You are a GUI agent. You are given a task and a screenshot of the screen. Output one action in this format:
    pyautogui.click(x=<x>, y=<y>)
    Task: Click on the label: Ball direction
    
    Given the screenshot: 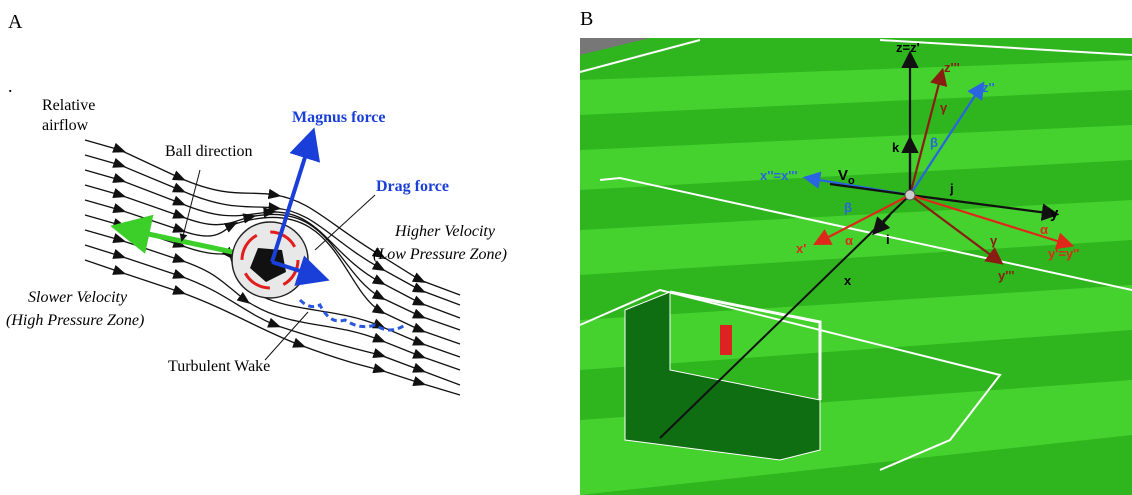 What is the action you would take?
    pyautogui.click(x=209, y=151)
    